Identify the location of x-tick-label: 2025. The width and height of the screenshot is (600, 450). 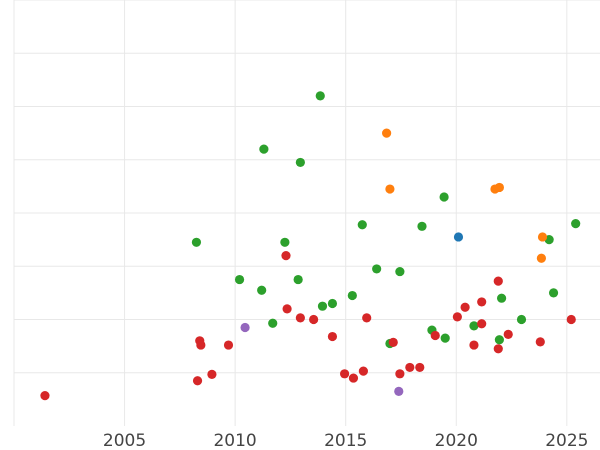
(566, 440).